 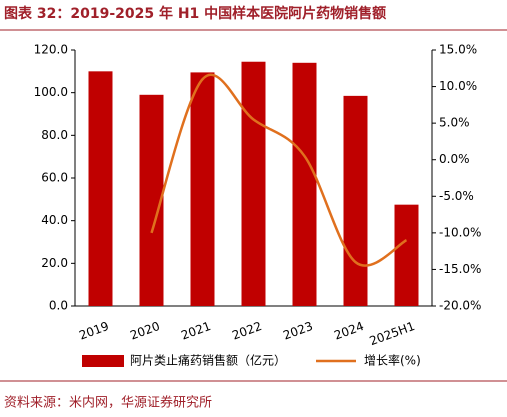 I want to click on y2-tick-label: -15.0%, so click(x=460, y=269).